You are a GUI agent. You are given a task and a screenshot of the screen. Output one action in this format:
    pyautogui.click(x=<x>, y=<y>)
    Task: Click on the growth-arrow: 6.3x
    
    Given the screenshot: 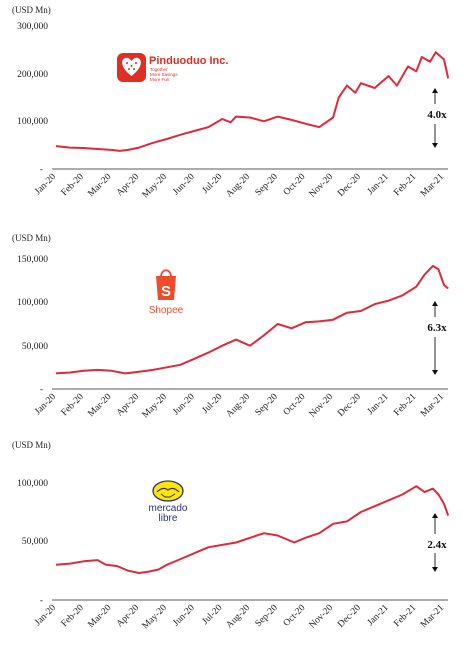 What is the action you would take?
    pyautogui.click(x=437, y=338)
    